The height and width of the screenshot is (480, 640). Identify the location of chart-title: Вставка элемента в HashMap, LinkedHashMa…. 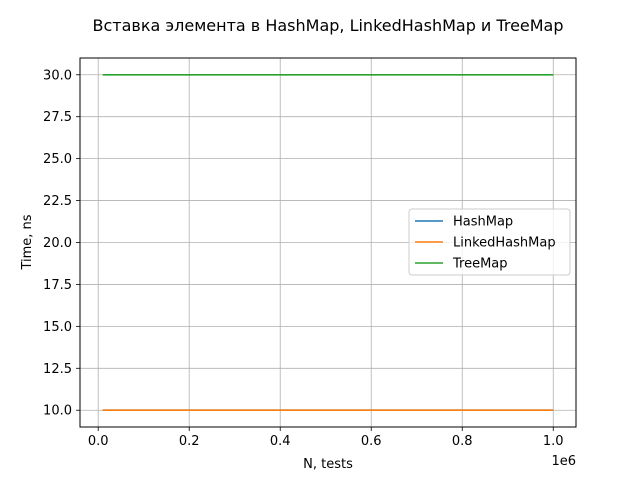
(327, 25).